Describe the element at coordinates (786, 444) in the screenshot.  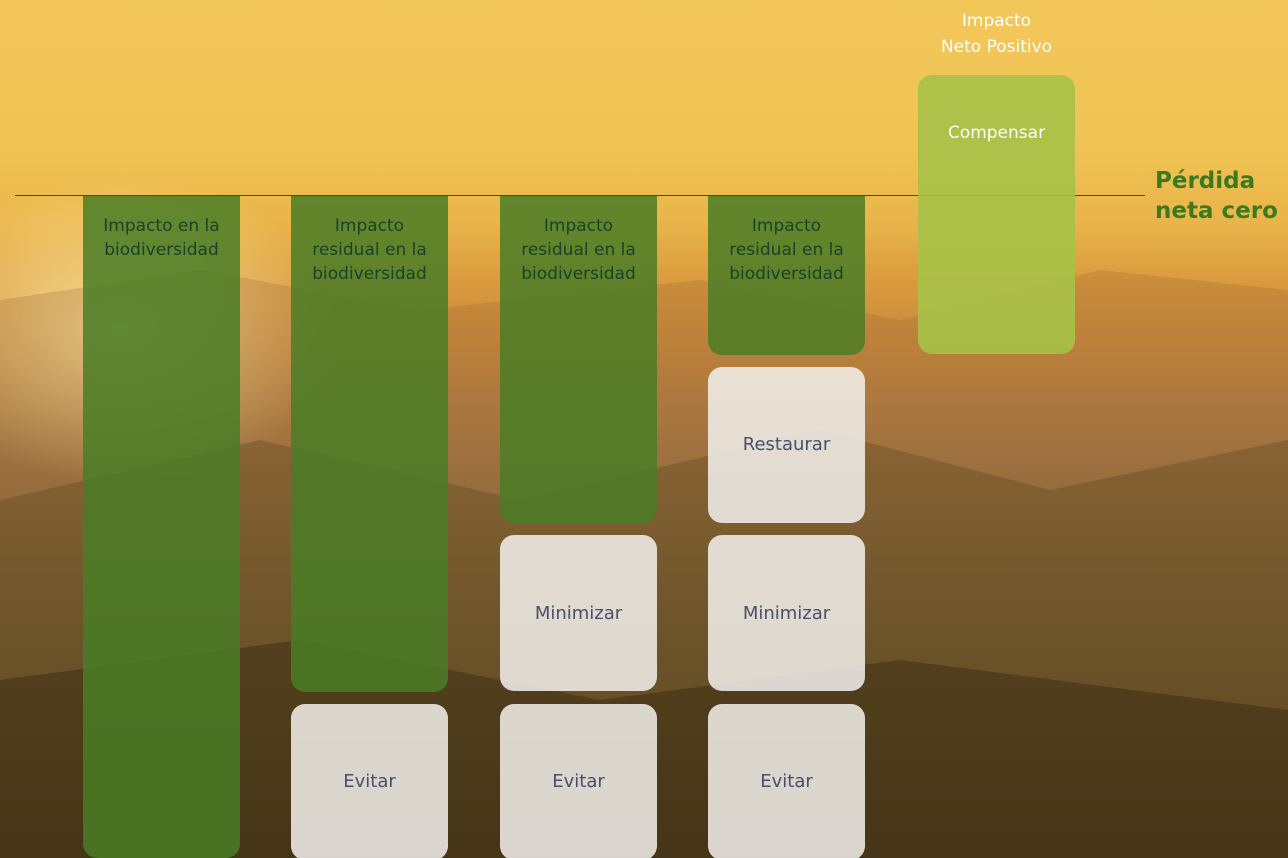
I see `action-box: Restaurar` at that location.